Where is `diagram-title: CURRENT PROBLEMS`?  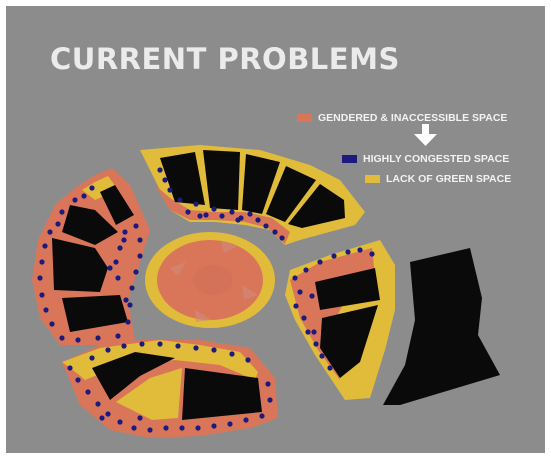
diagram-title: CURRENT PROBLEMS is located at coordinates (225, 59).